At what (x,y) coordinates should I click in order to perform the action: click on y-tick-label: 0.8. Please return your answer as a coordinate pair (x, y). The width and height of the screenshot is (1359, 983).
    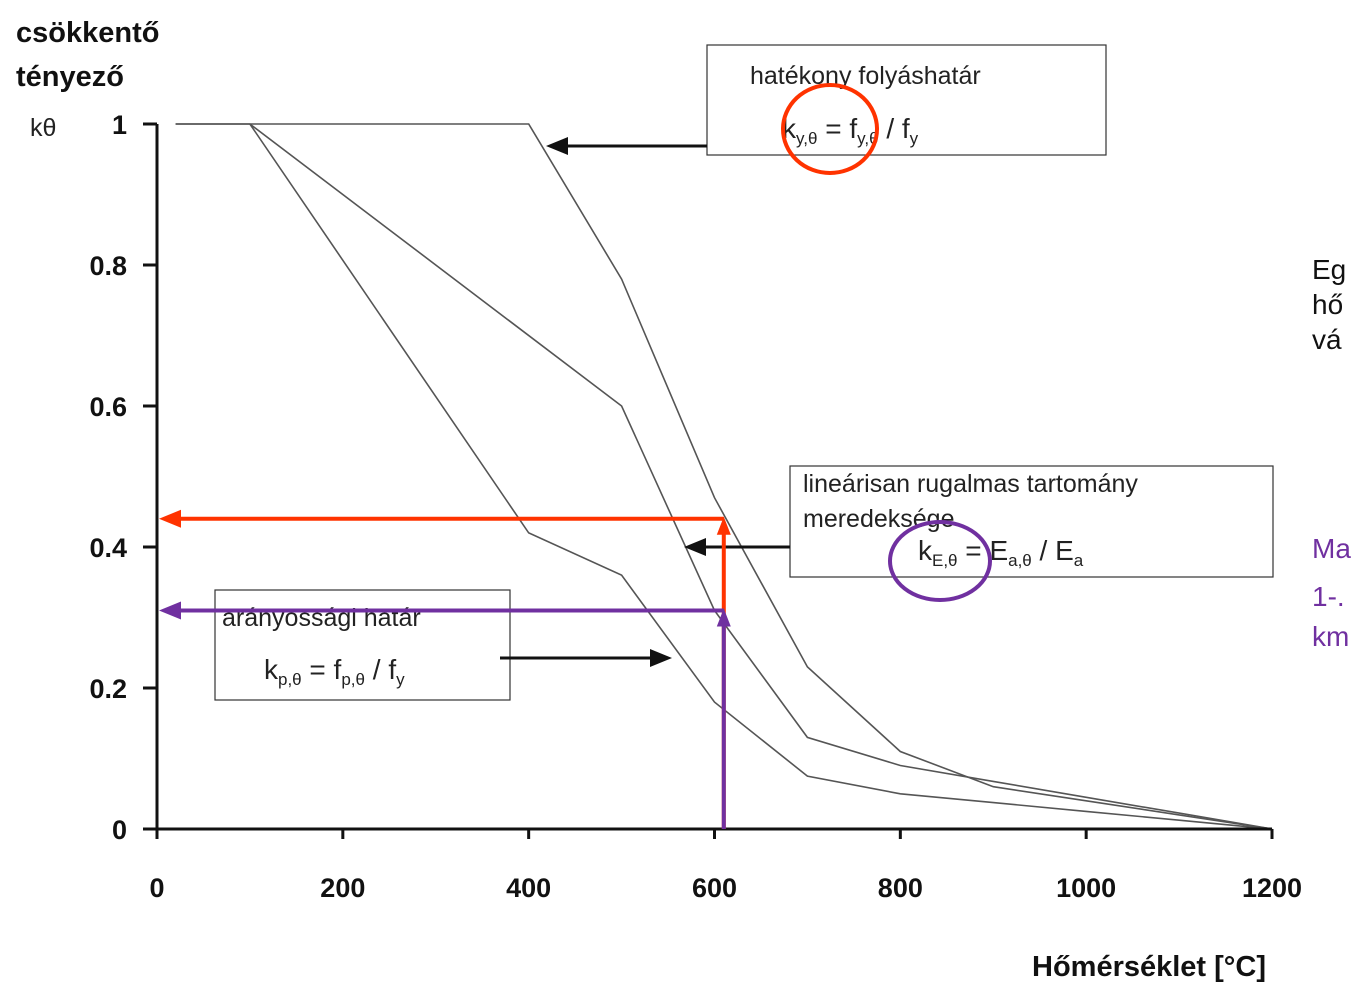
    Looking at the image, I should click on (108, 266).